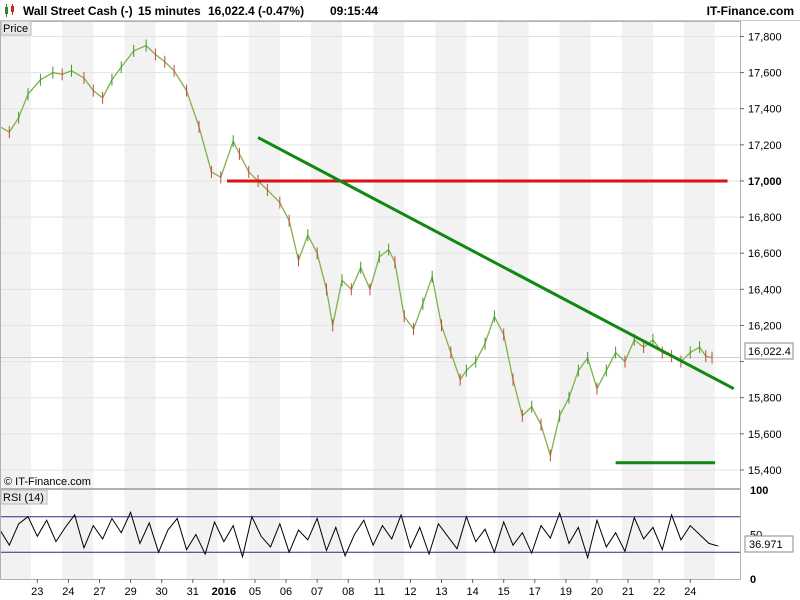 Image resolution: width=800 pixels, height=600 pixels. I want to click on last-rsi-label: 36.971, so click(766, 545).